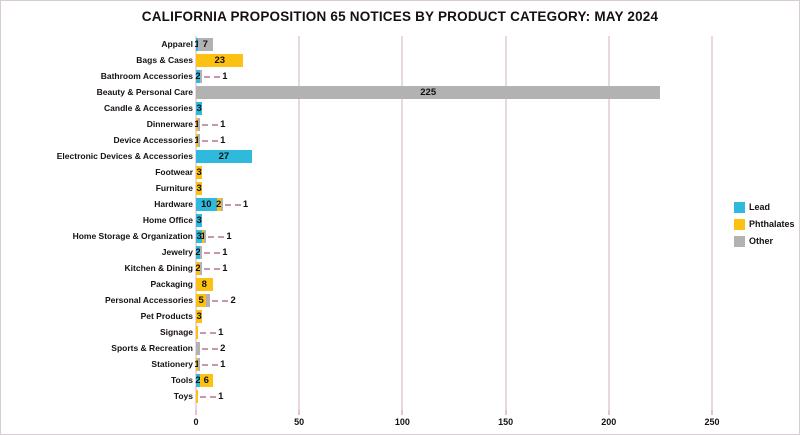 Image resolution: width=800 pixels, height=435 pixels. Describe the element at coordinates (177, 252) in the screenshot. I see `category-label: Jewelry` at that location.